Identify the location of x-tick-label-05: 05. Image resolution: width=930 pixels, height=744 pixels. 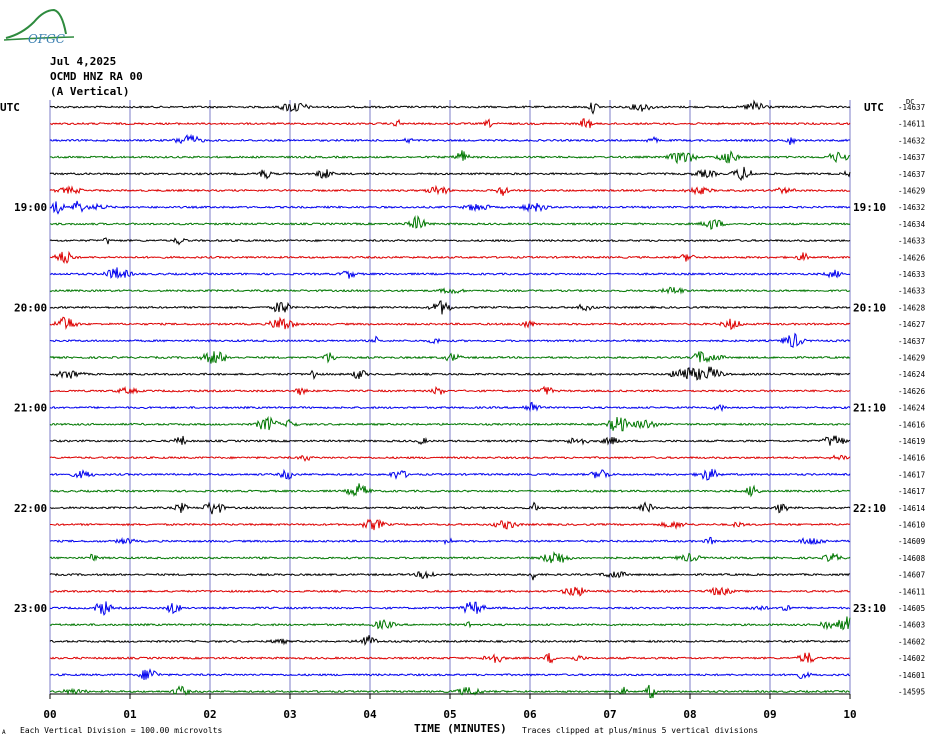
(449, 714).